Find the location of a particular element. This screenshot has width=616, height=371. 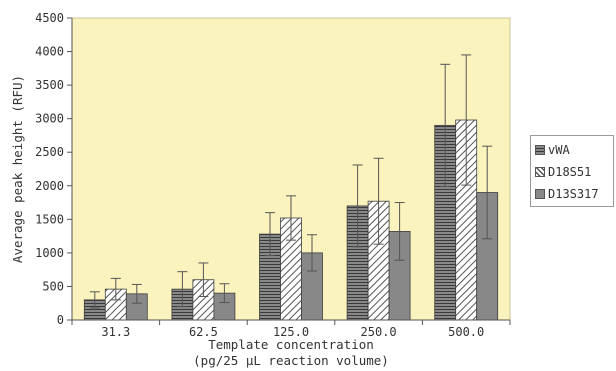

y-tick-label: 2000 is located at coordinates (49, 186).